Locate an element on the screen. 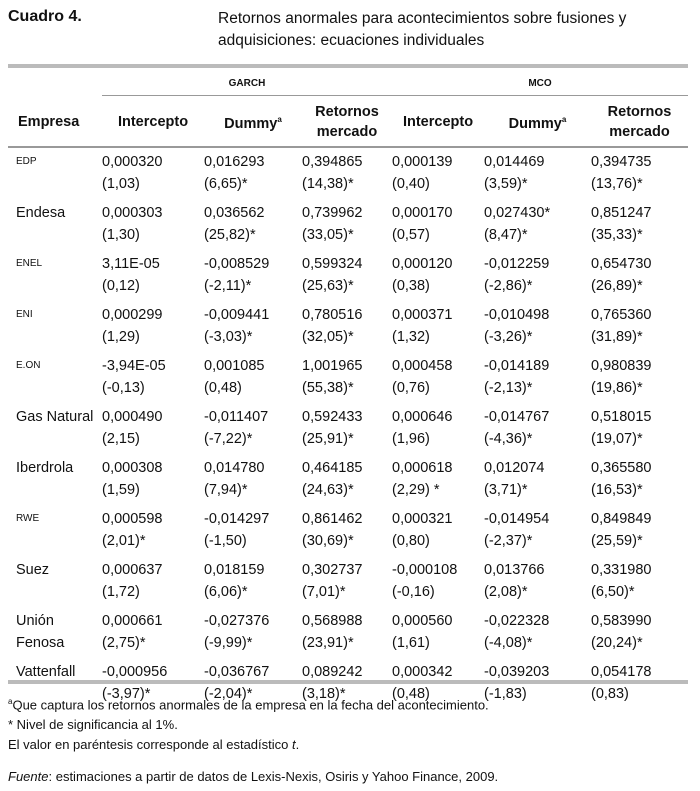 The image size is (700, 791). footnote-end: . is located at coordinates (297, 745).